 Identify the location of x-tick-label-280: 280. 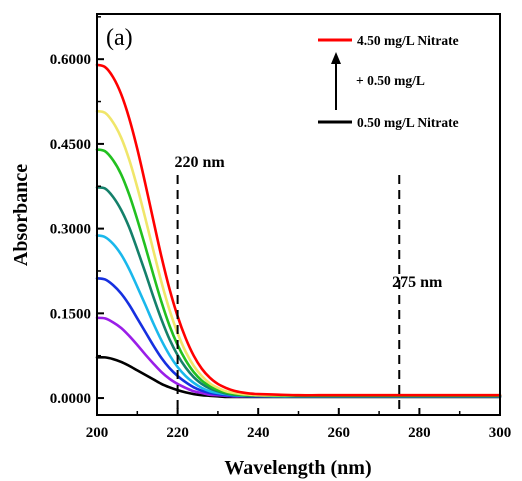
(419, 433).